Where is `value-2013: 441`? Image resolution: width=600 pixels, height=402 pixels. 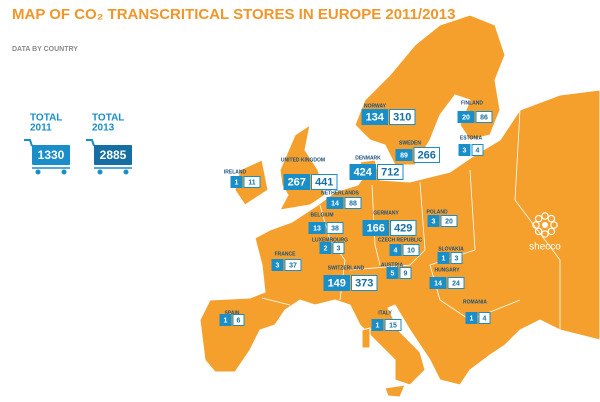
value-2013: 441 is located at coordinates (324, 182).